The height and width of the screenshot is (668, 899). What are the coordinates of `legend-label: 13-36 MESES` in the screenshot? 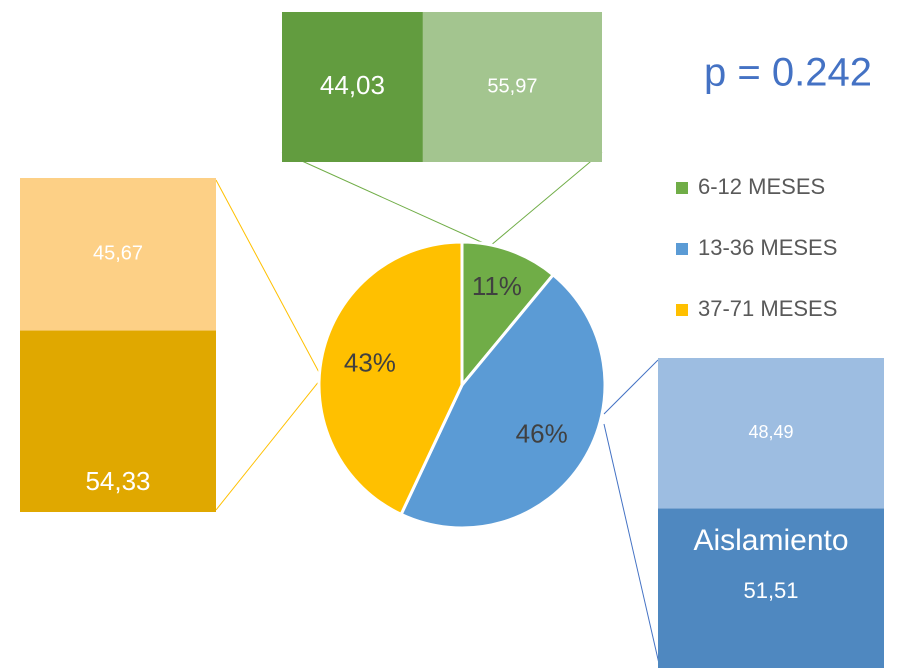 It's located at (767, 247).